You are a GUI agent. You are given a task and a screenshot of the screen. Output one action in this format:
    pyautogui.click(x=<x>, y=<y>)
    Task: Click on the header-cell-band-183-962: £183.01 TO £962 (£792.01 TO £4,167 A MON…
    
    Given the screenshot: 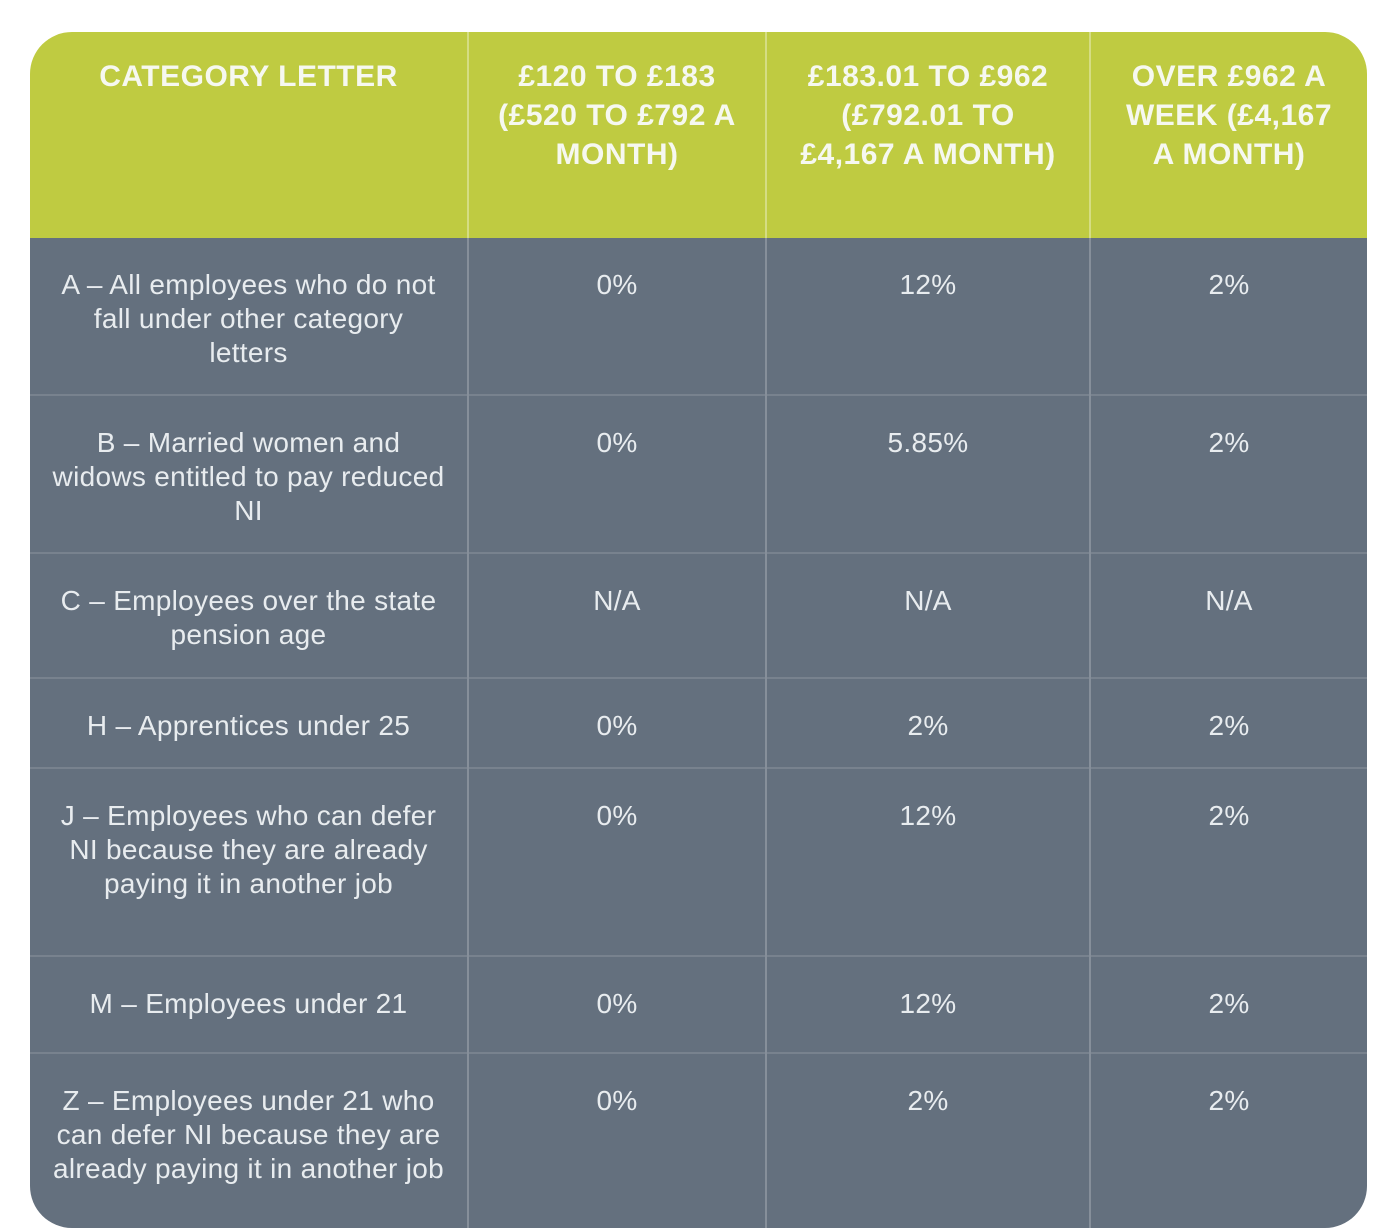 What is the action you would take?
    pyautogui.click(x=927, y=135)
    